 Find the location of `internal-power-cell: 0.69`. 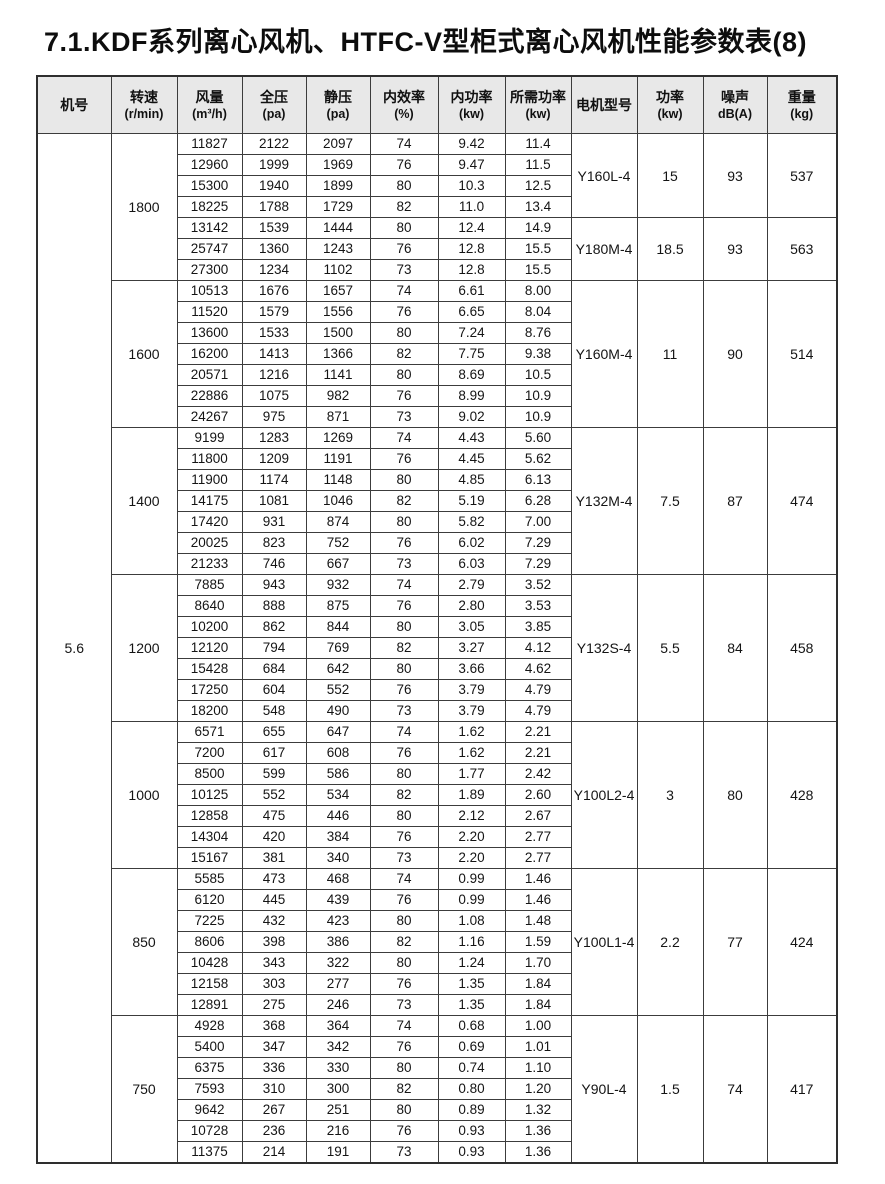

internal-power-cell: 0.69 is located at coordinates (471, 1047).